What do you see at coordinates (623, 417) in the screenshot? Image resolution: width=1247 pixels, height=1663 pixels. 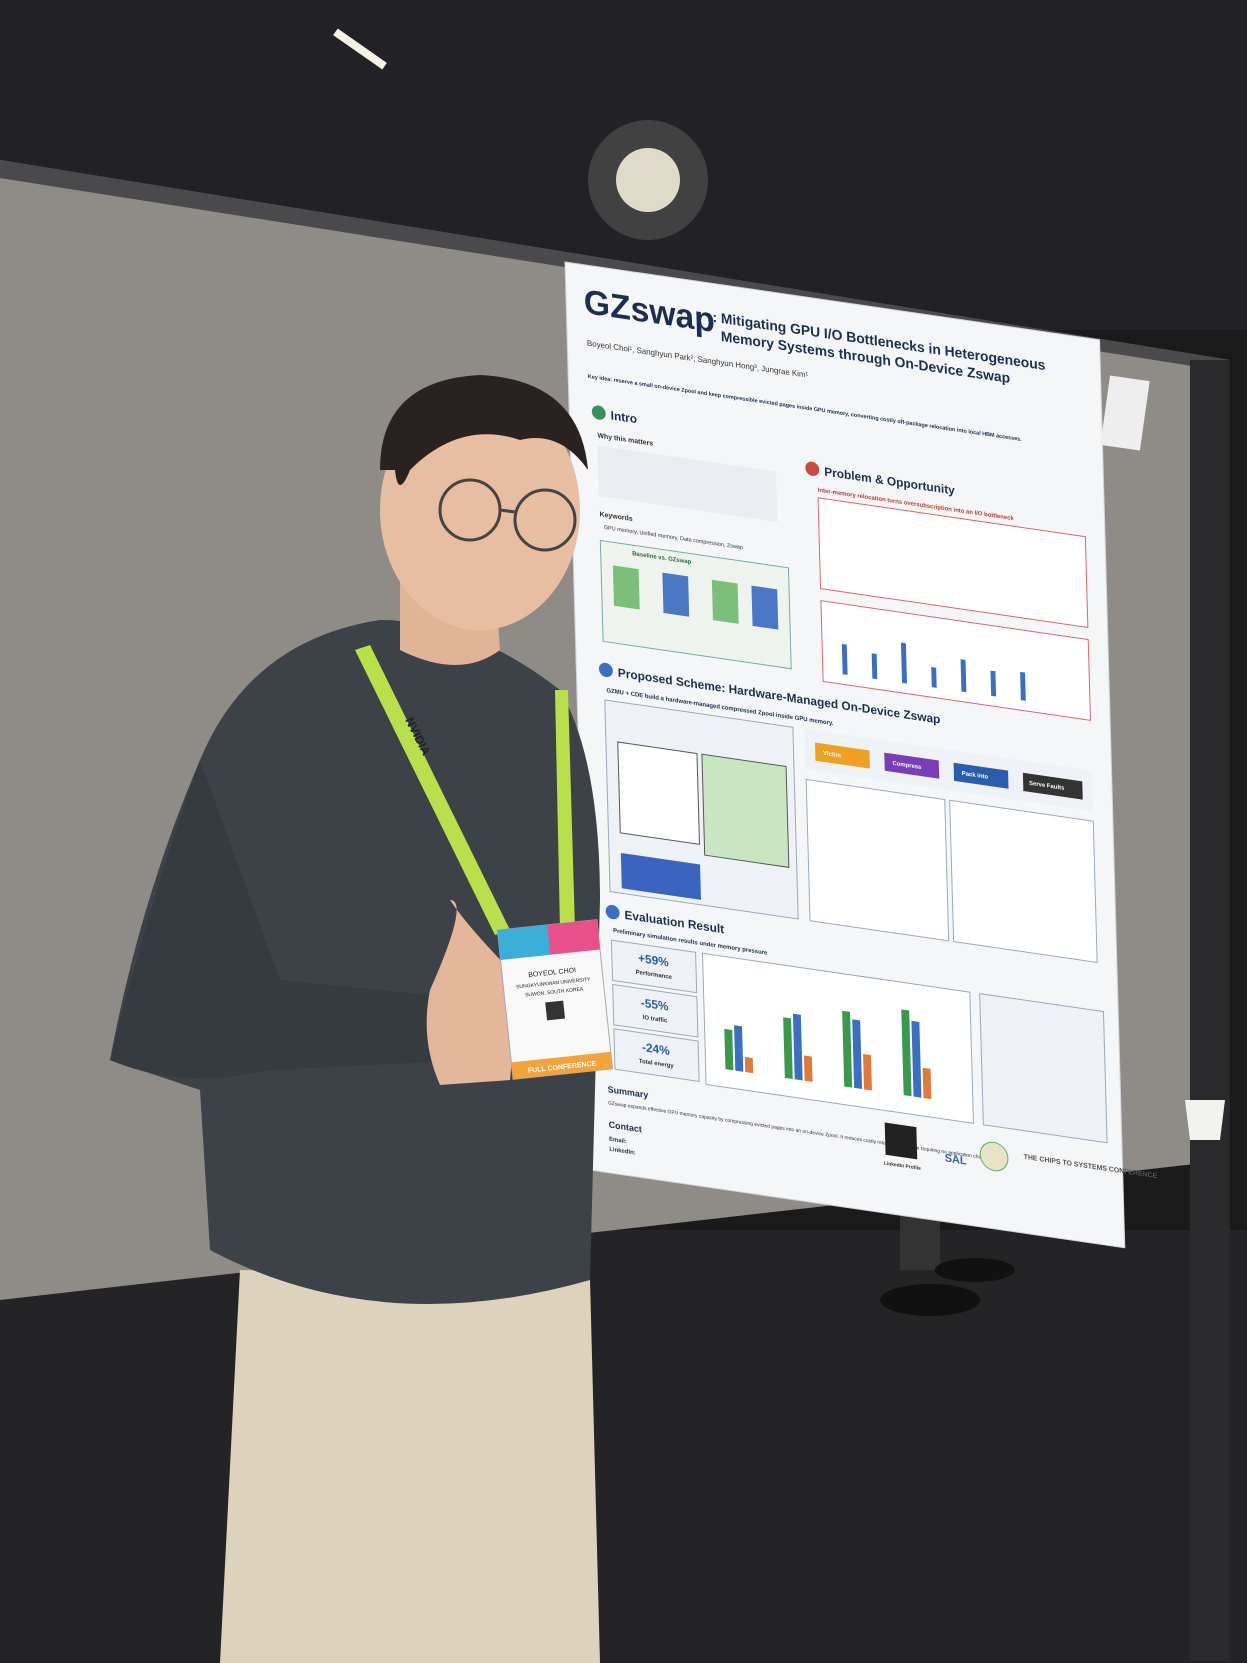 I see `section-heading: Intro` at bounding box center [623, 417].